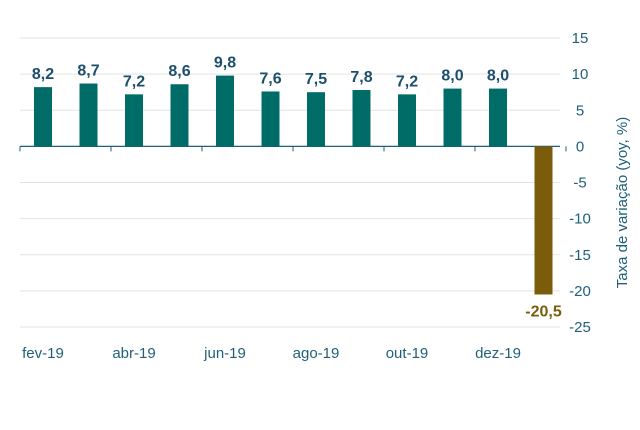  What do you see at coordinates (134, 81) in the screenshot?
I see `data-label-abr-19: 7,2` at bounding box center [134, 81].